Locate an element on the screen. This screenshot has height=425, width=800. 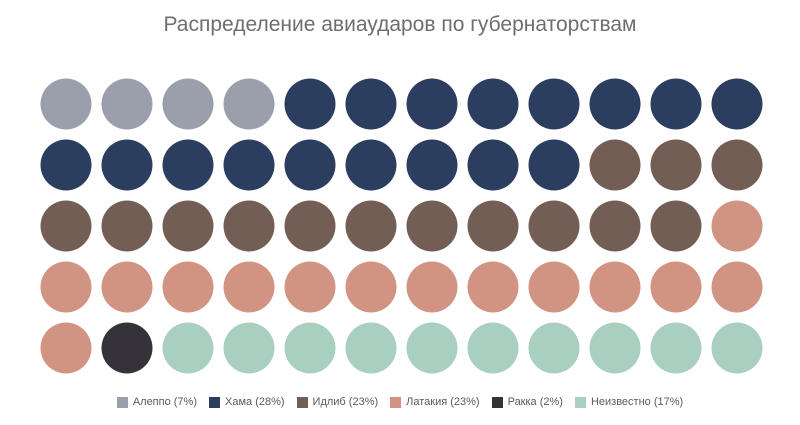
legend-label: Ракка (2%) is located at coordinates (535, 402).